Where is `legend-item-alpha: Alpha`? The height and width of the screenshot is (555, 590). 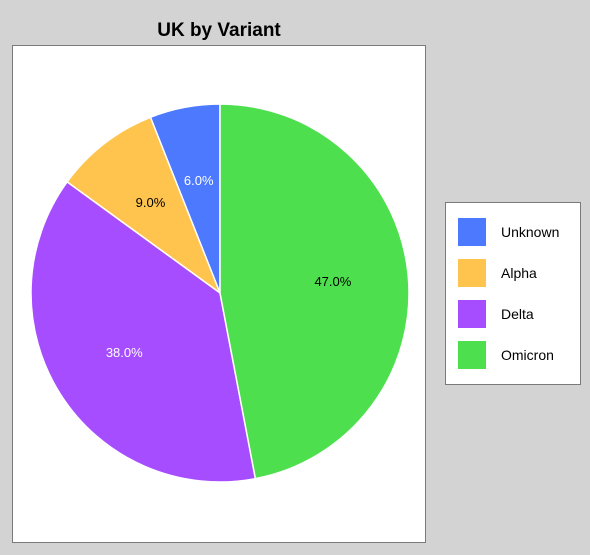 legend-item-alpha: Alpha is located at coordinates (518, 273).